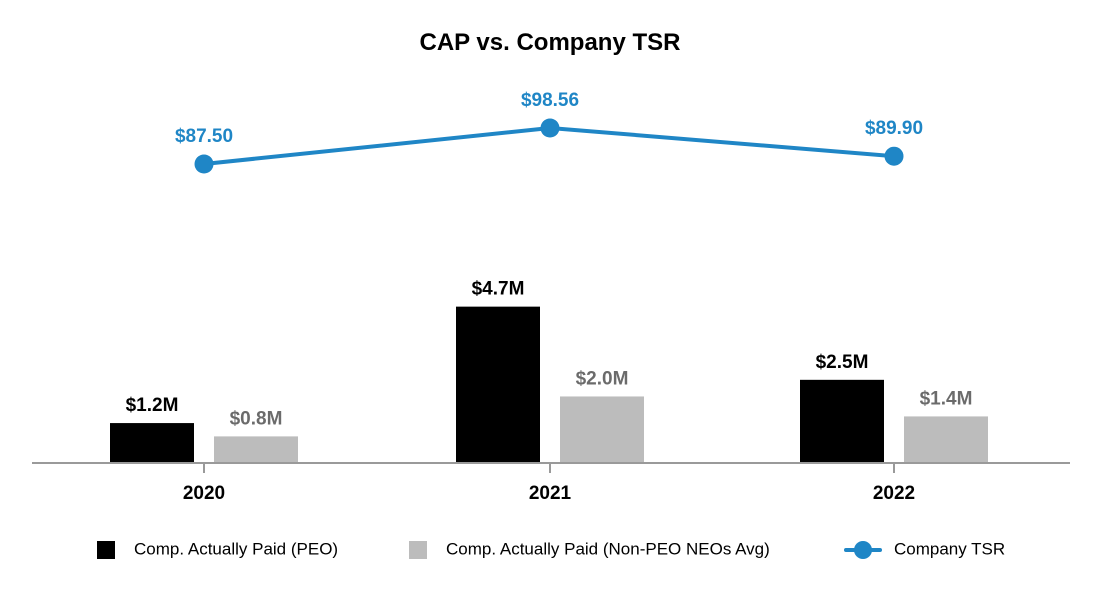 The image size is (1100, 600). What do you see at coordinates (204, 493) in the screenshot?
I see `x-tick-label-2020: 2020` at bounding box center [204, 493].